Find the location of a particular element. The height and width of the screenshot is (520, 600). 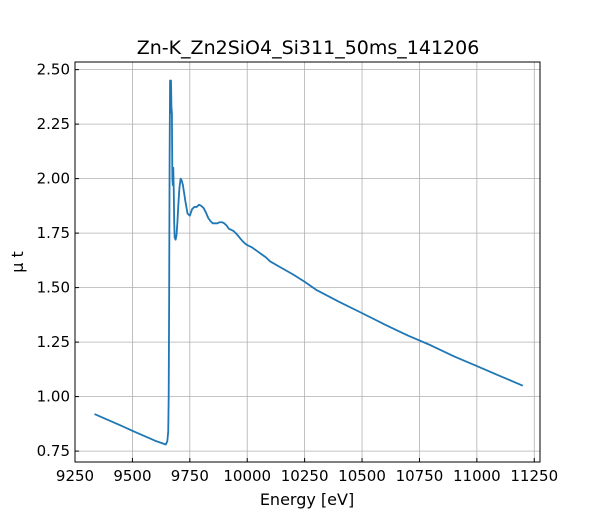

y-tick-label: 1.50 is located at coordinates (53, 288).